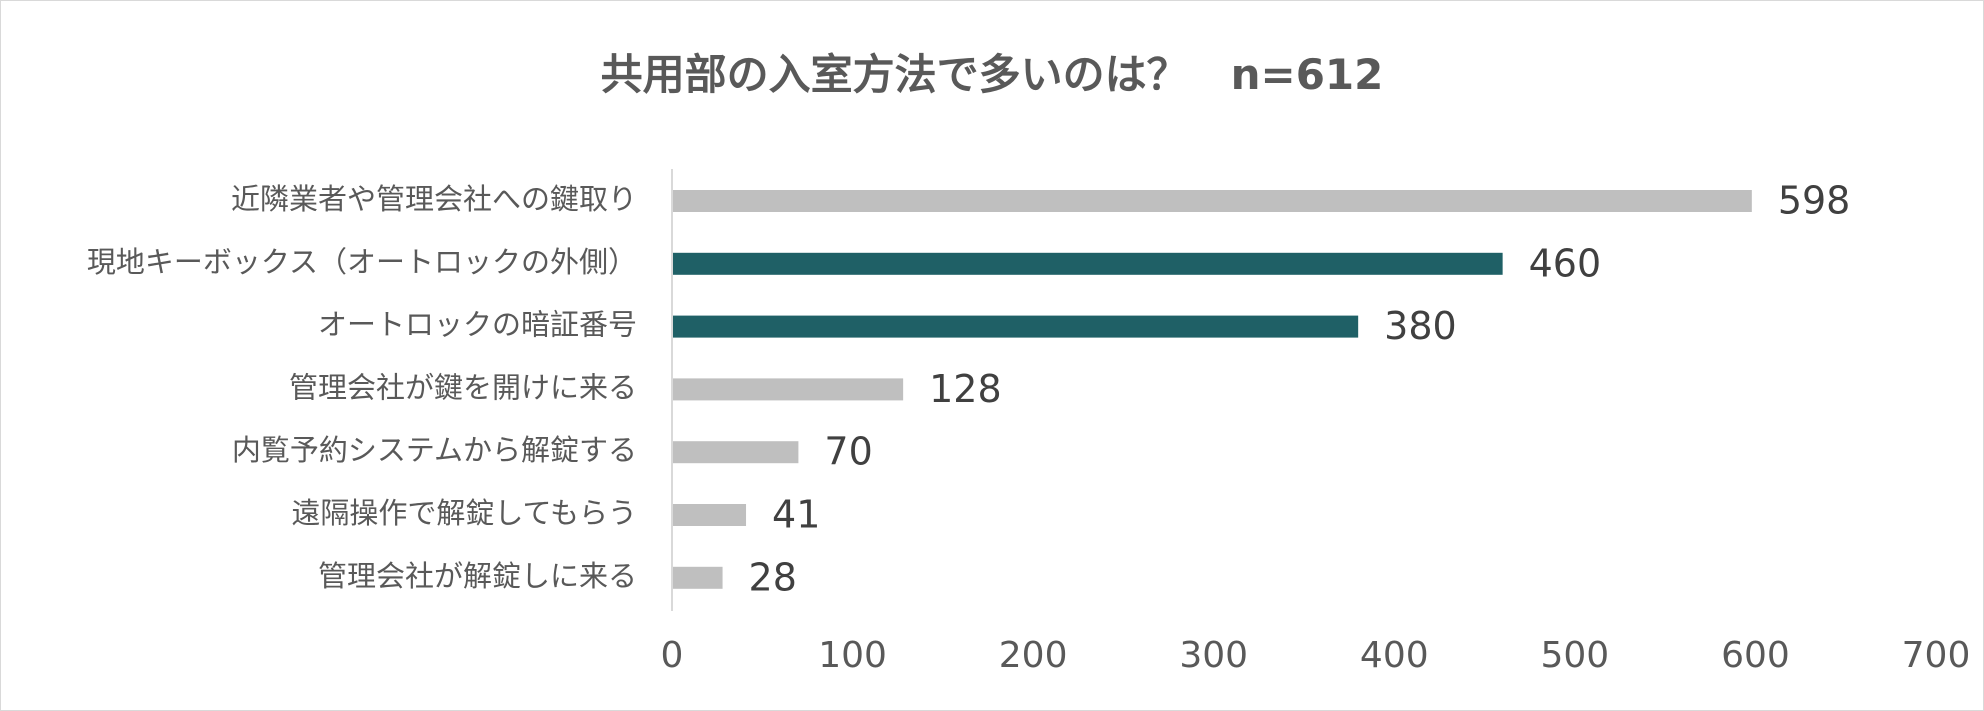 The height and width of the screenshot is (711, 1984). Describe the element at coordinates (463, 387) in the screenshot. I see `category-label-4: 管理会社が鍵を開けに来る` at that location.